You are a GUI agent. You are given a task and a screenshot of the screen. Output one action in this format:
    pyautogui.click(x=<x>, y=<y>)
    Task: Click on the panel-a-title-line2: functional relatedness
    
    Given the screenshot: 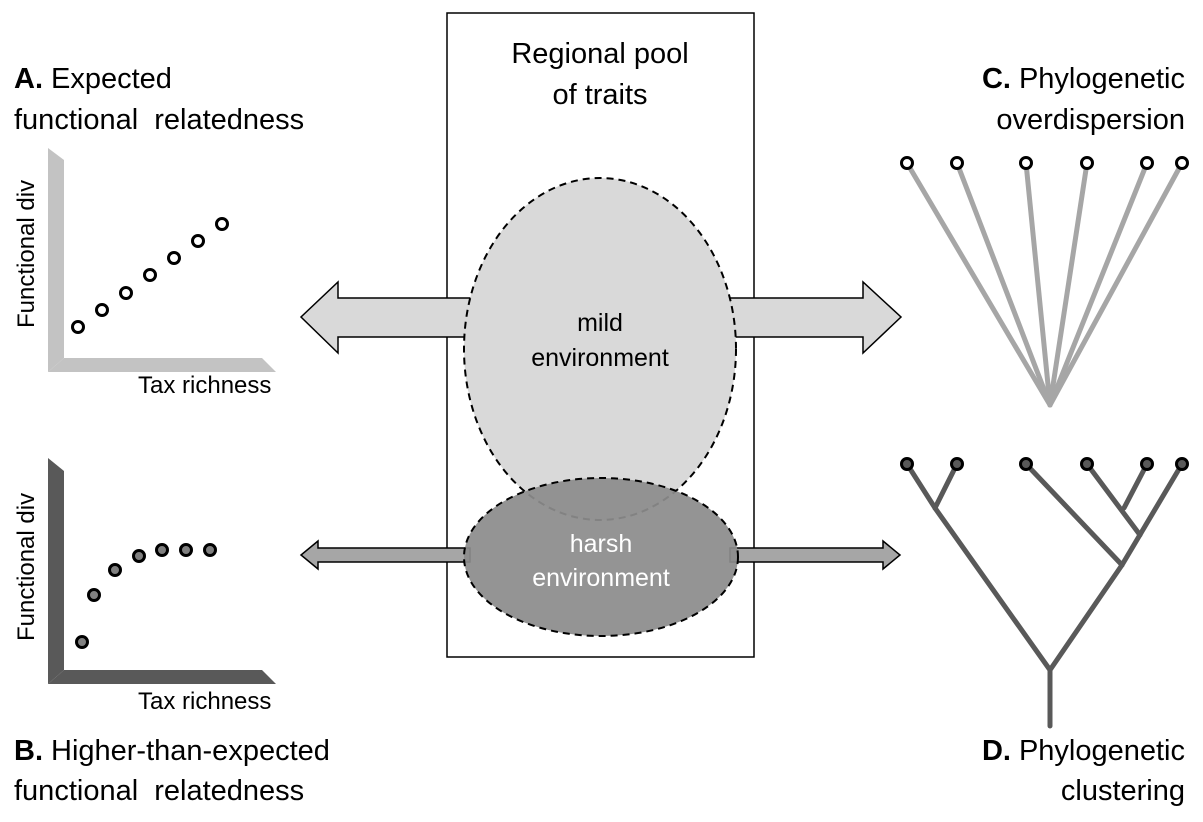 What is the action you would take?
    pyautogui.click(x=159, y=120)
    